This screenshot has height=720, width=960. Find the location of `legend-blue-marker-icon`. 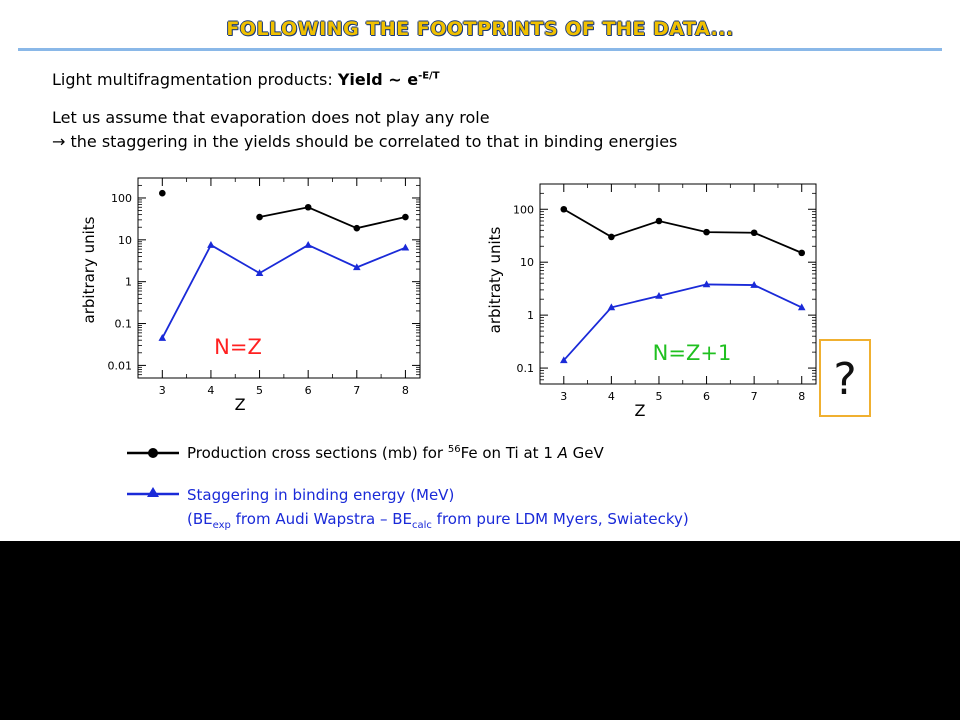

legend-blue-marker-icon is located at coordinates (153, 492).